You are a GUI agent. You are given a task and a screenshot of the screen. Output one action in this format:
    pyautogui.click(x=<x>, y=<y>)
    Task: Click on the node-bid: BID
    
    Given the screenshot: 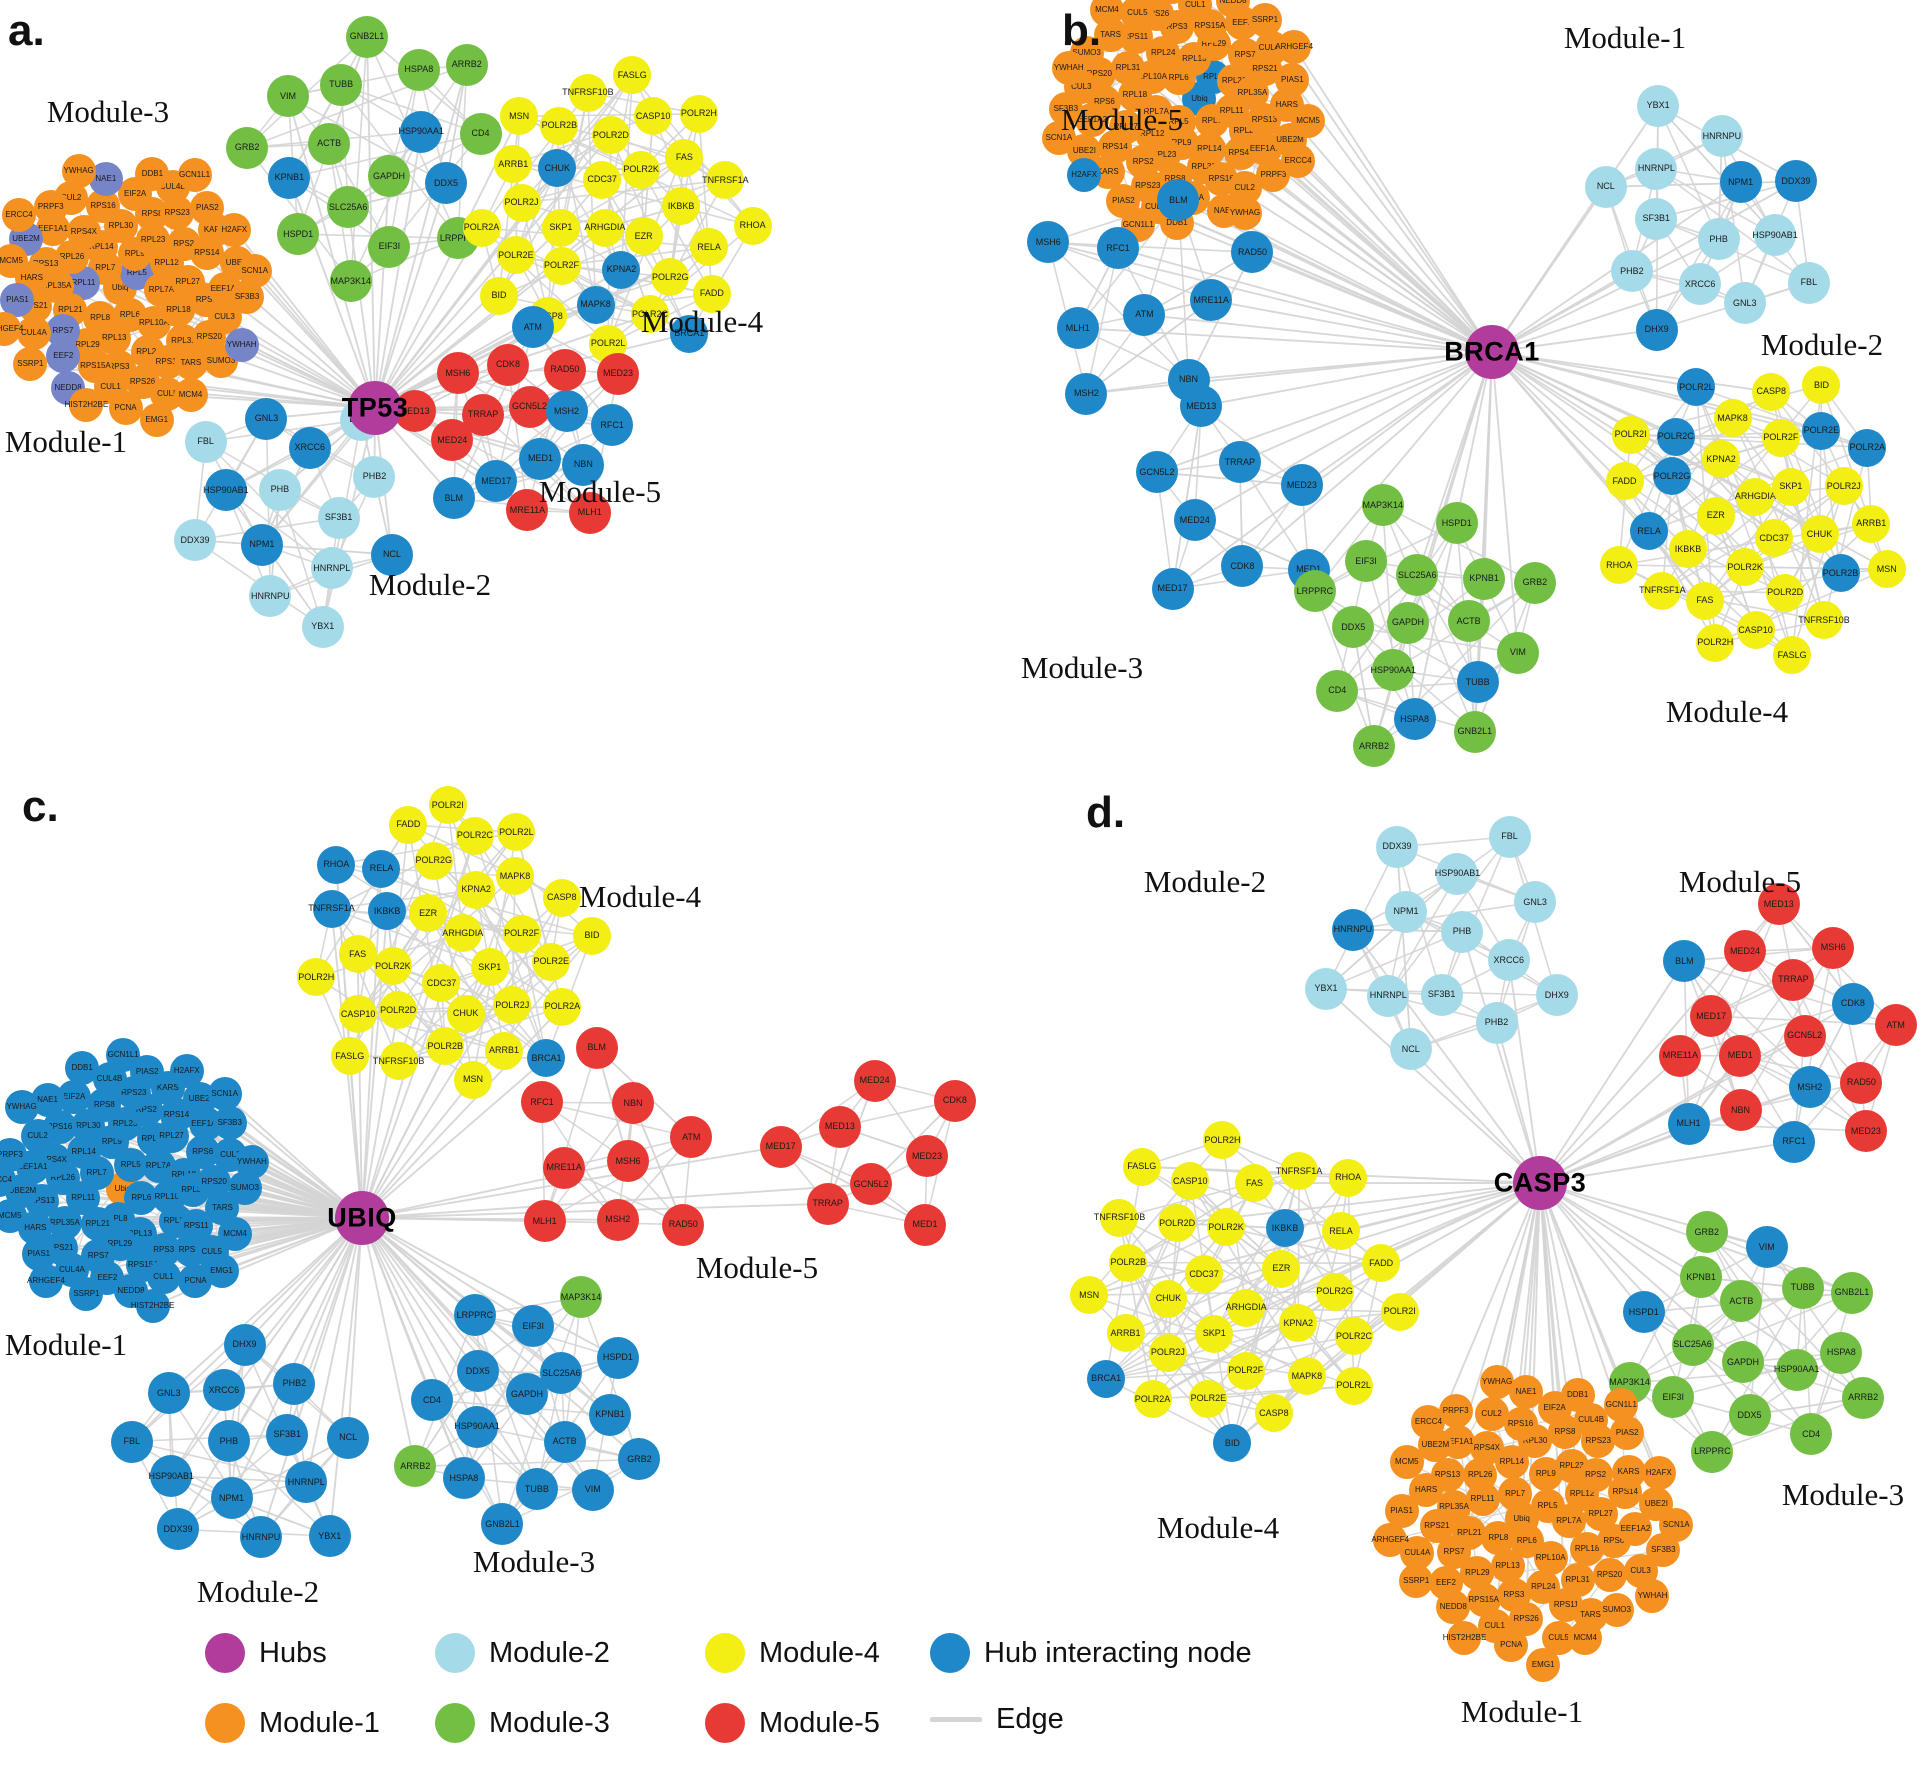 What is the action you would take?
    pyautogui.click(x=499, y=295)
    